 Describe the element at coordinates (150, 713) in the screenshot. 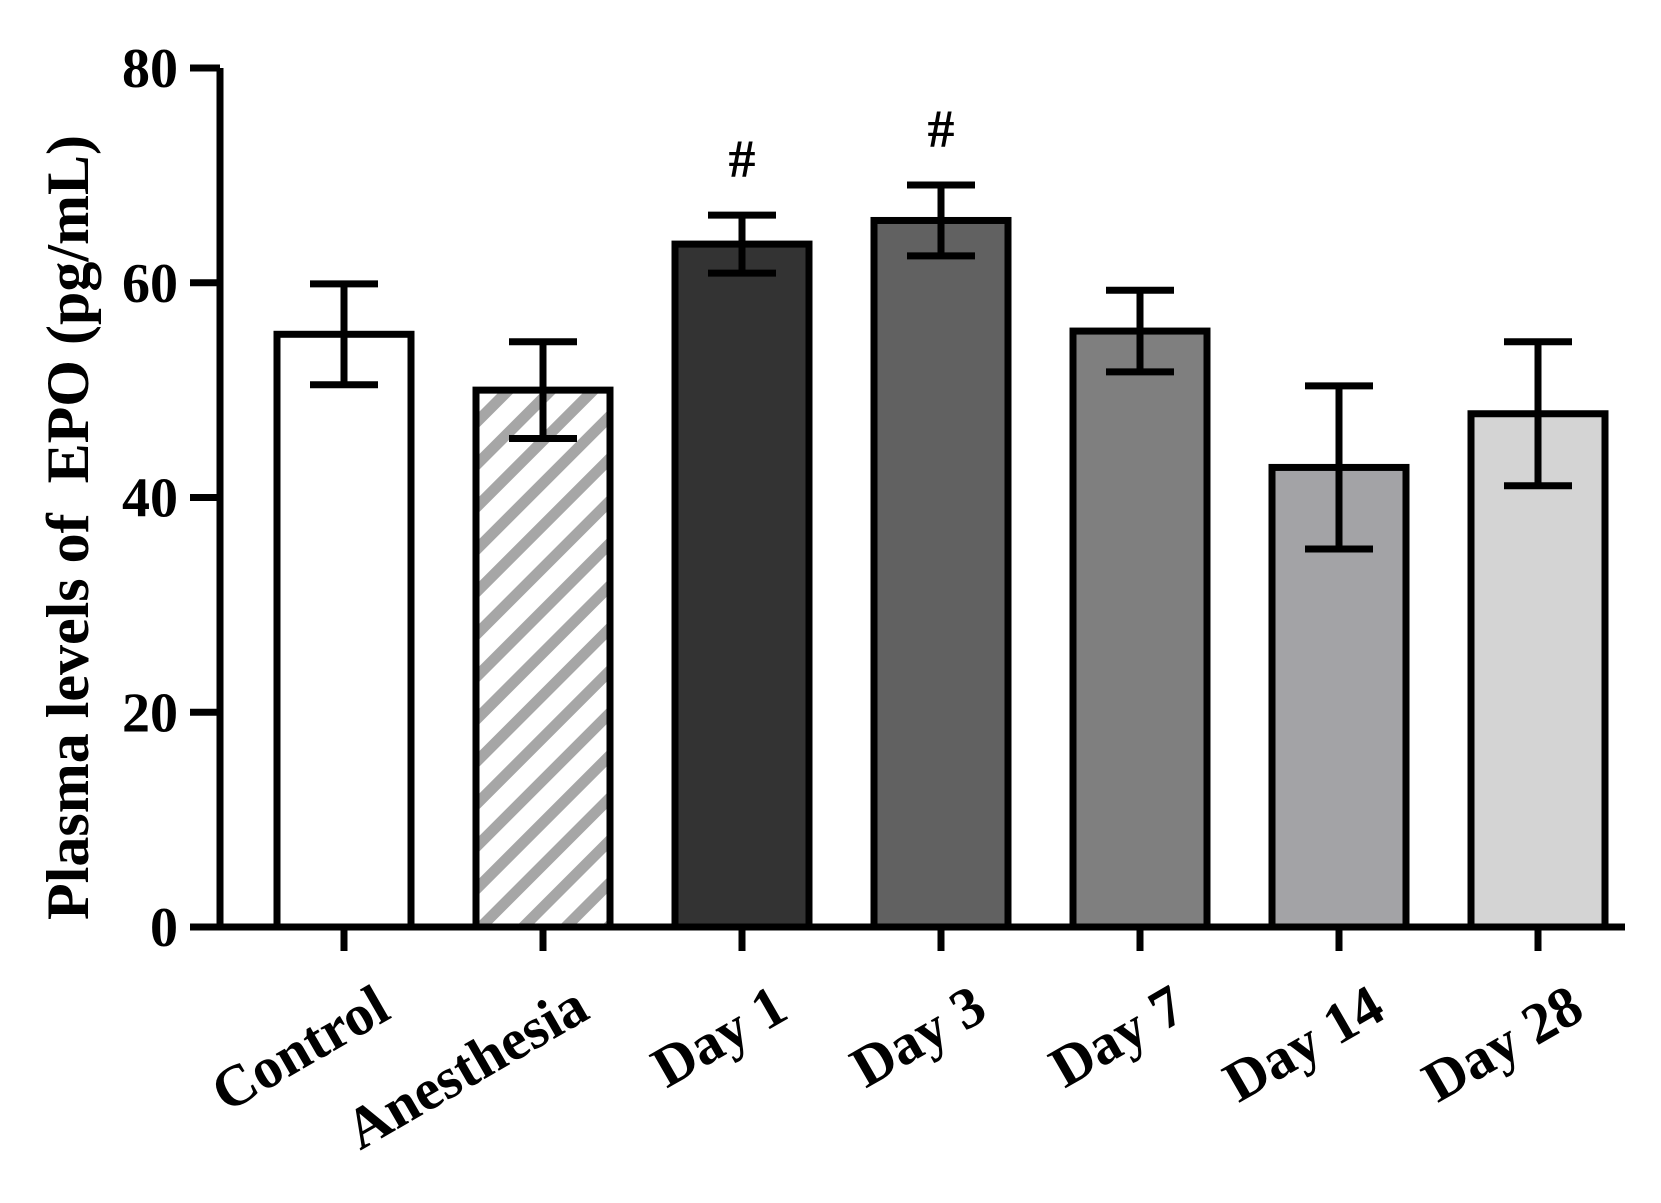

I see `y-tick-label: 20` at that location.